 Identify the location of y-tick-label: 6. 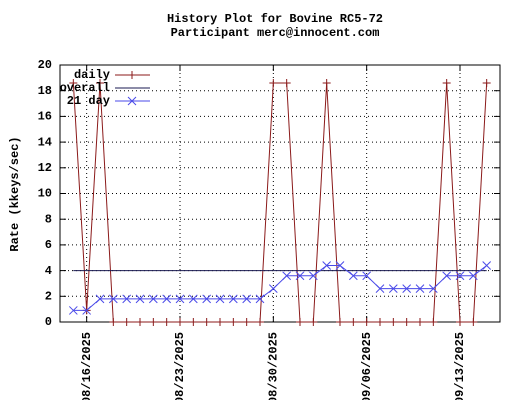
(48, 245).